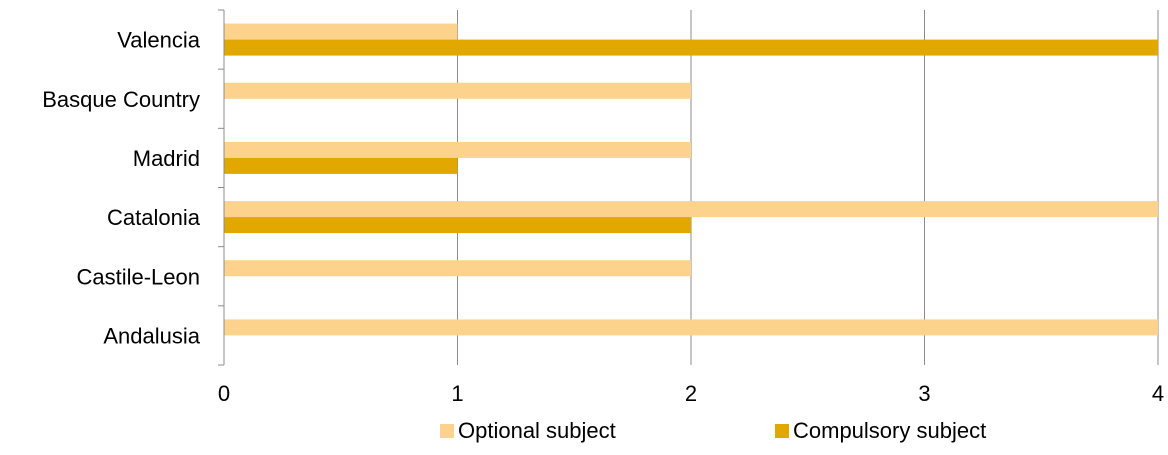  What do you see at coordinates (889, 430) in the screenshot?
I see `legend-label: Compulsory subject` at bounding box center [889, 430].